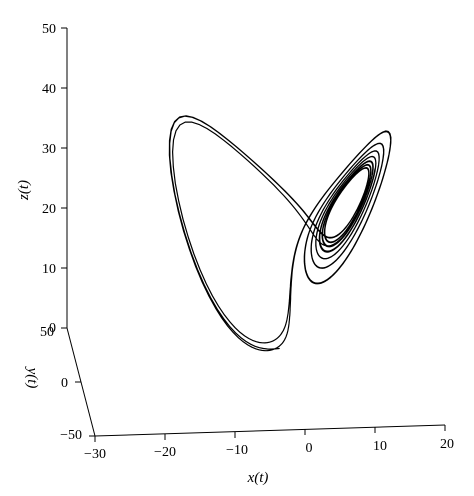  What do you see at coordinates (49, 89) in the screenshot?
I see `z-tick-label: 40` at bounding box center [49, 89].